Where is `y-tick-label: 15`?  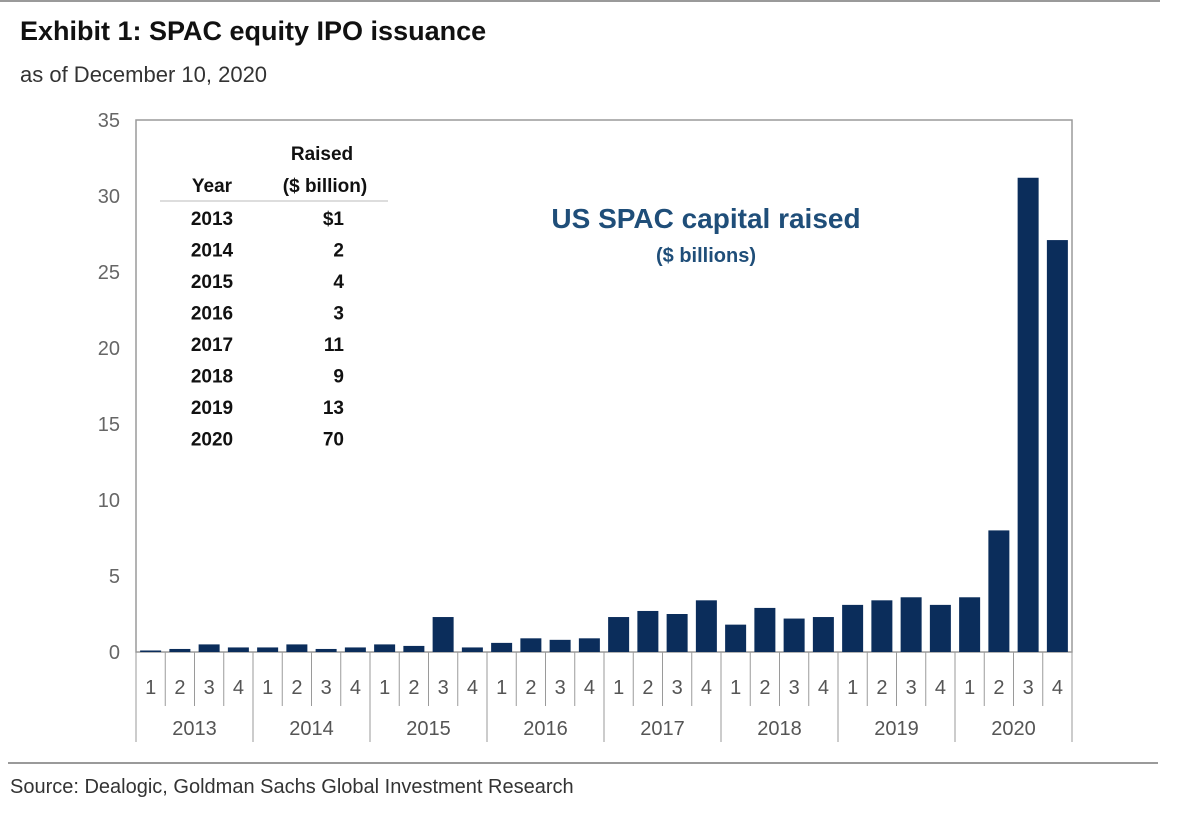
y-tick-label: 15 is located at coordinates (109, 425).